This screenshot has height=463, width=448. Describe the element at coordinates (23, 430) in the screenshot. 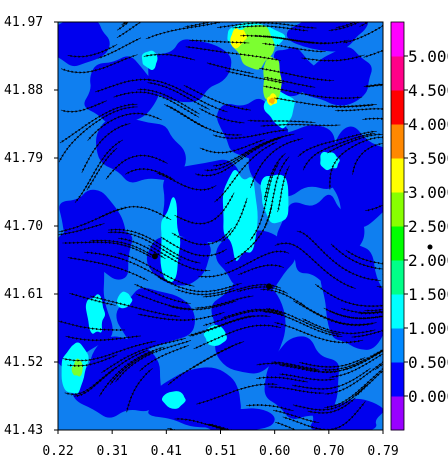

I see `y-tick-label: 41.43` at that location.